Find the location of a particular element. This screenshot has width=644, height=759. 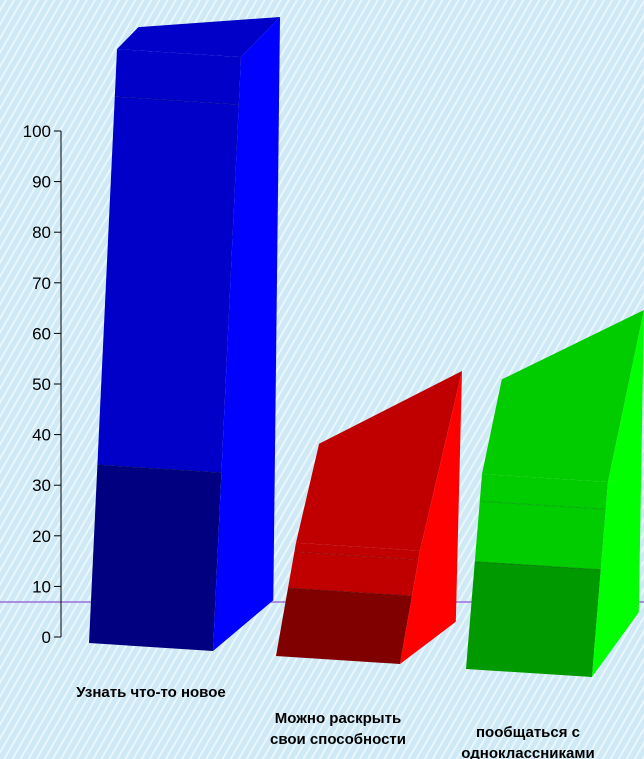

y-tick-label: 20 is located at coordinates (41, 536).